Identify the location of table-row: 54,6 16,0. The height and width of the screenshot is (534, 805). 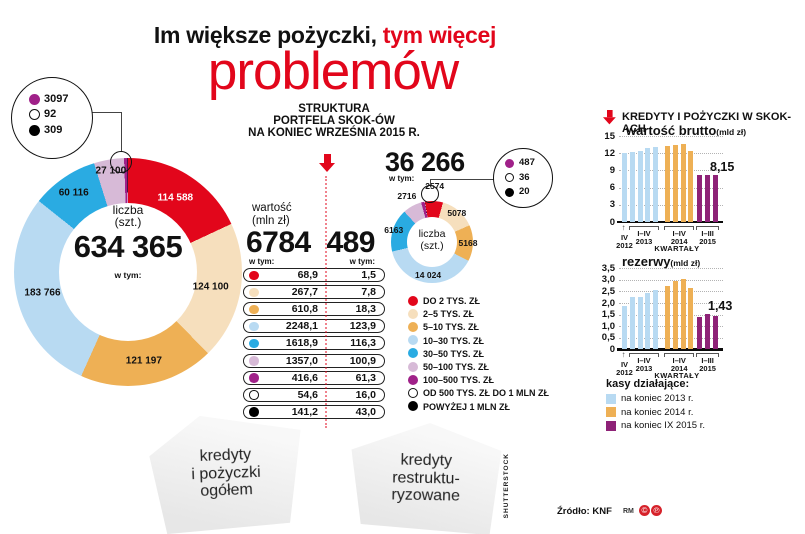
(314, 394).